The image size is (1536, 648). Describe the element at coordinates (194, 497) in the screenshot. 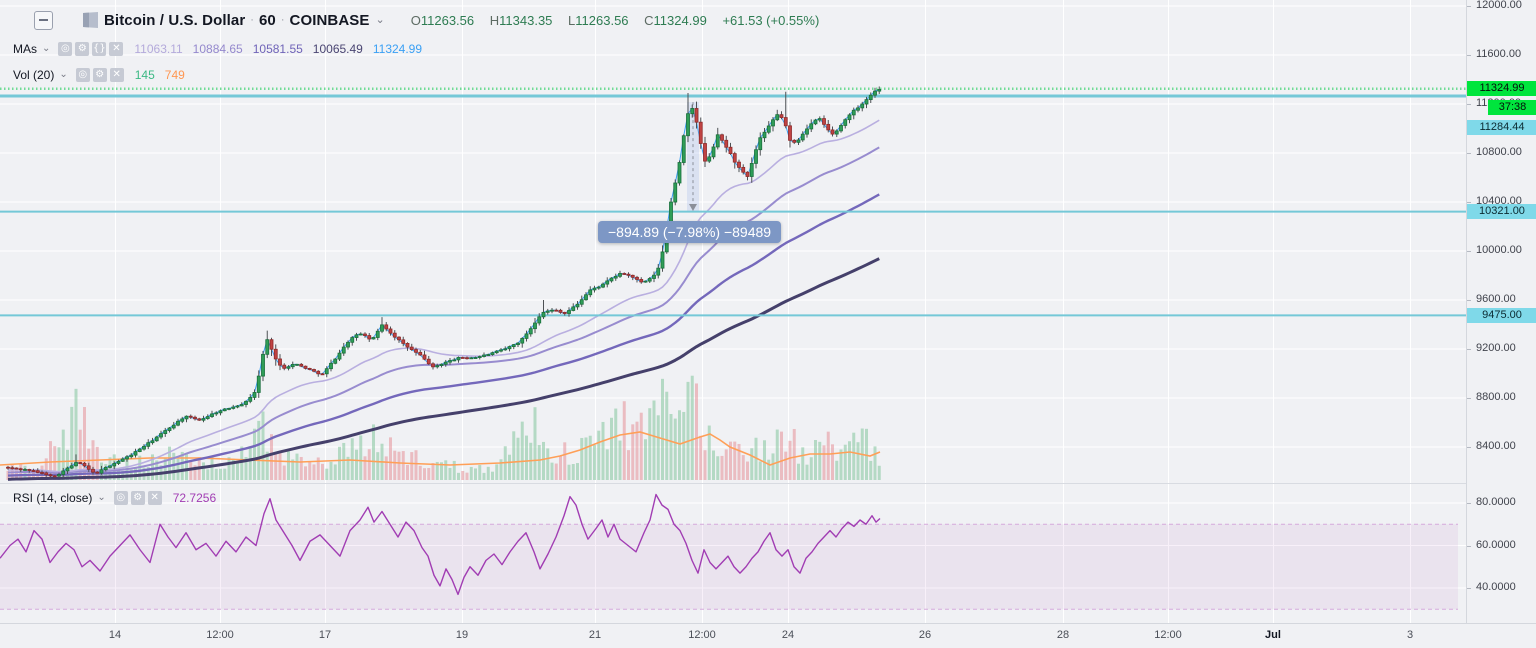

I see `rsi-current-value: 72.7256` at that location.